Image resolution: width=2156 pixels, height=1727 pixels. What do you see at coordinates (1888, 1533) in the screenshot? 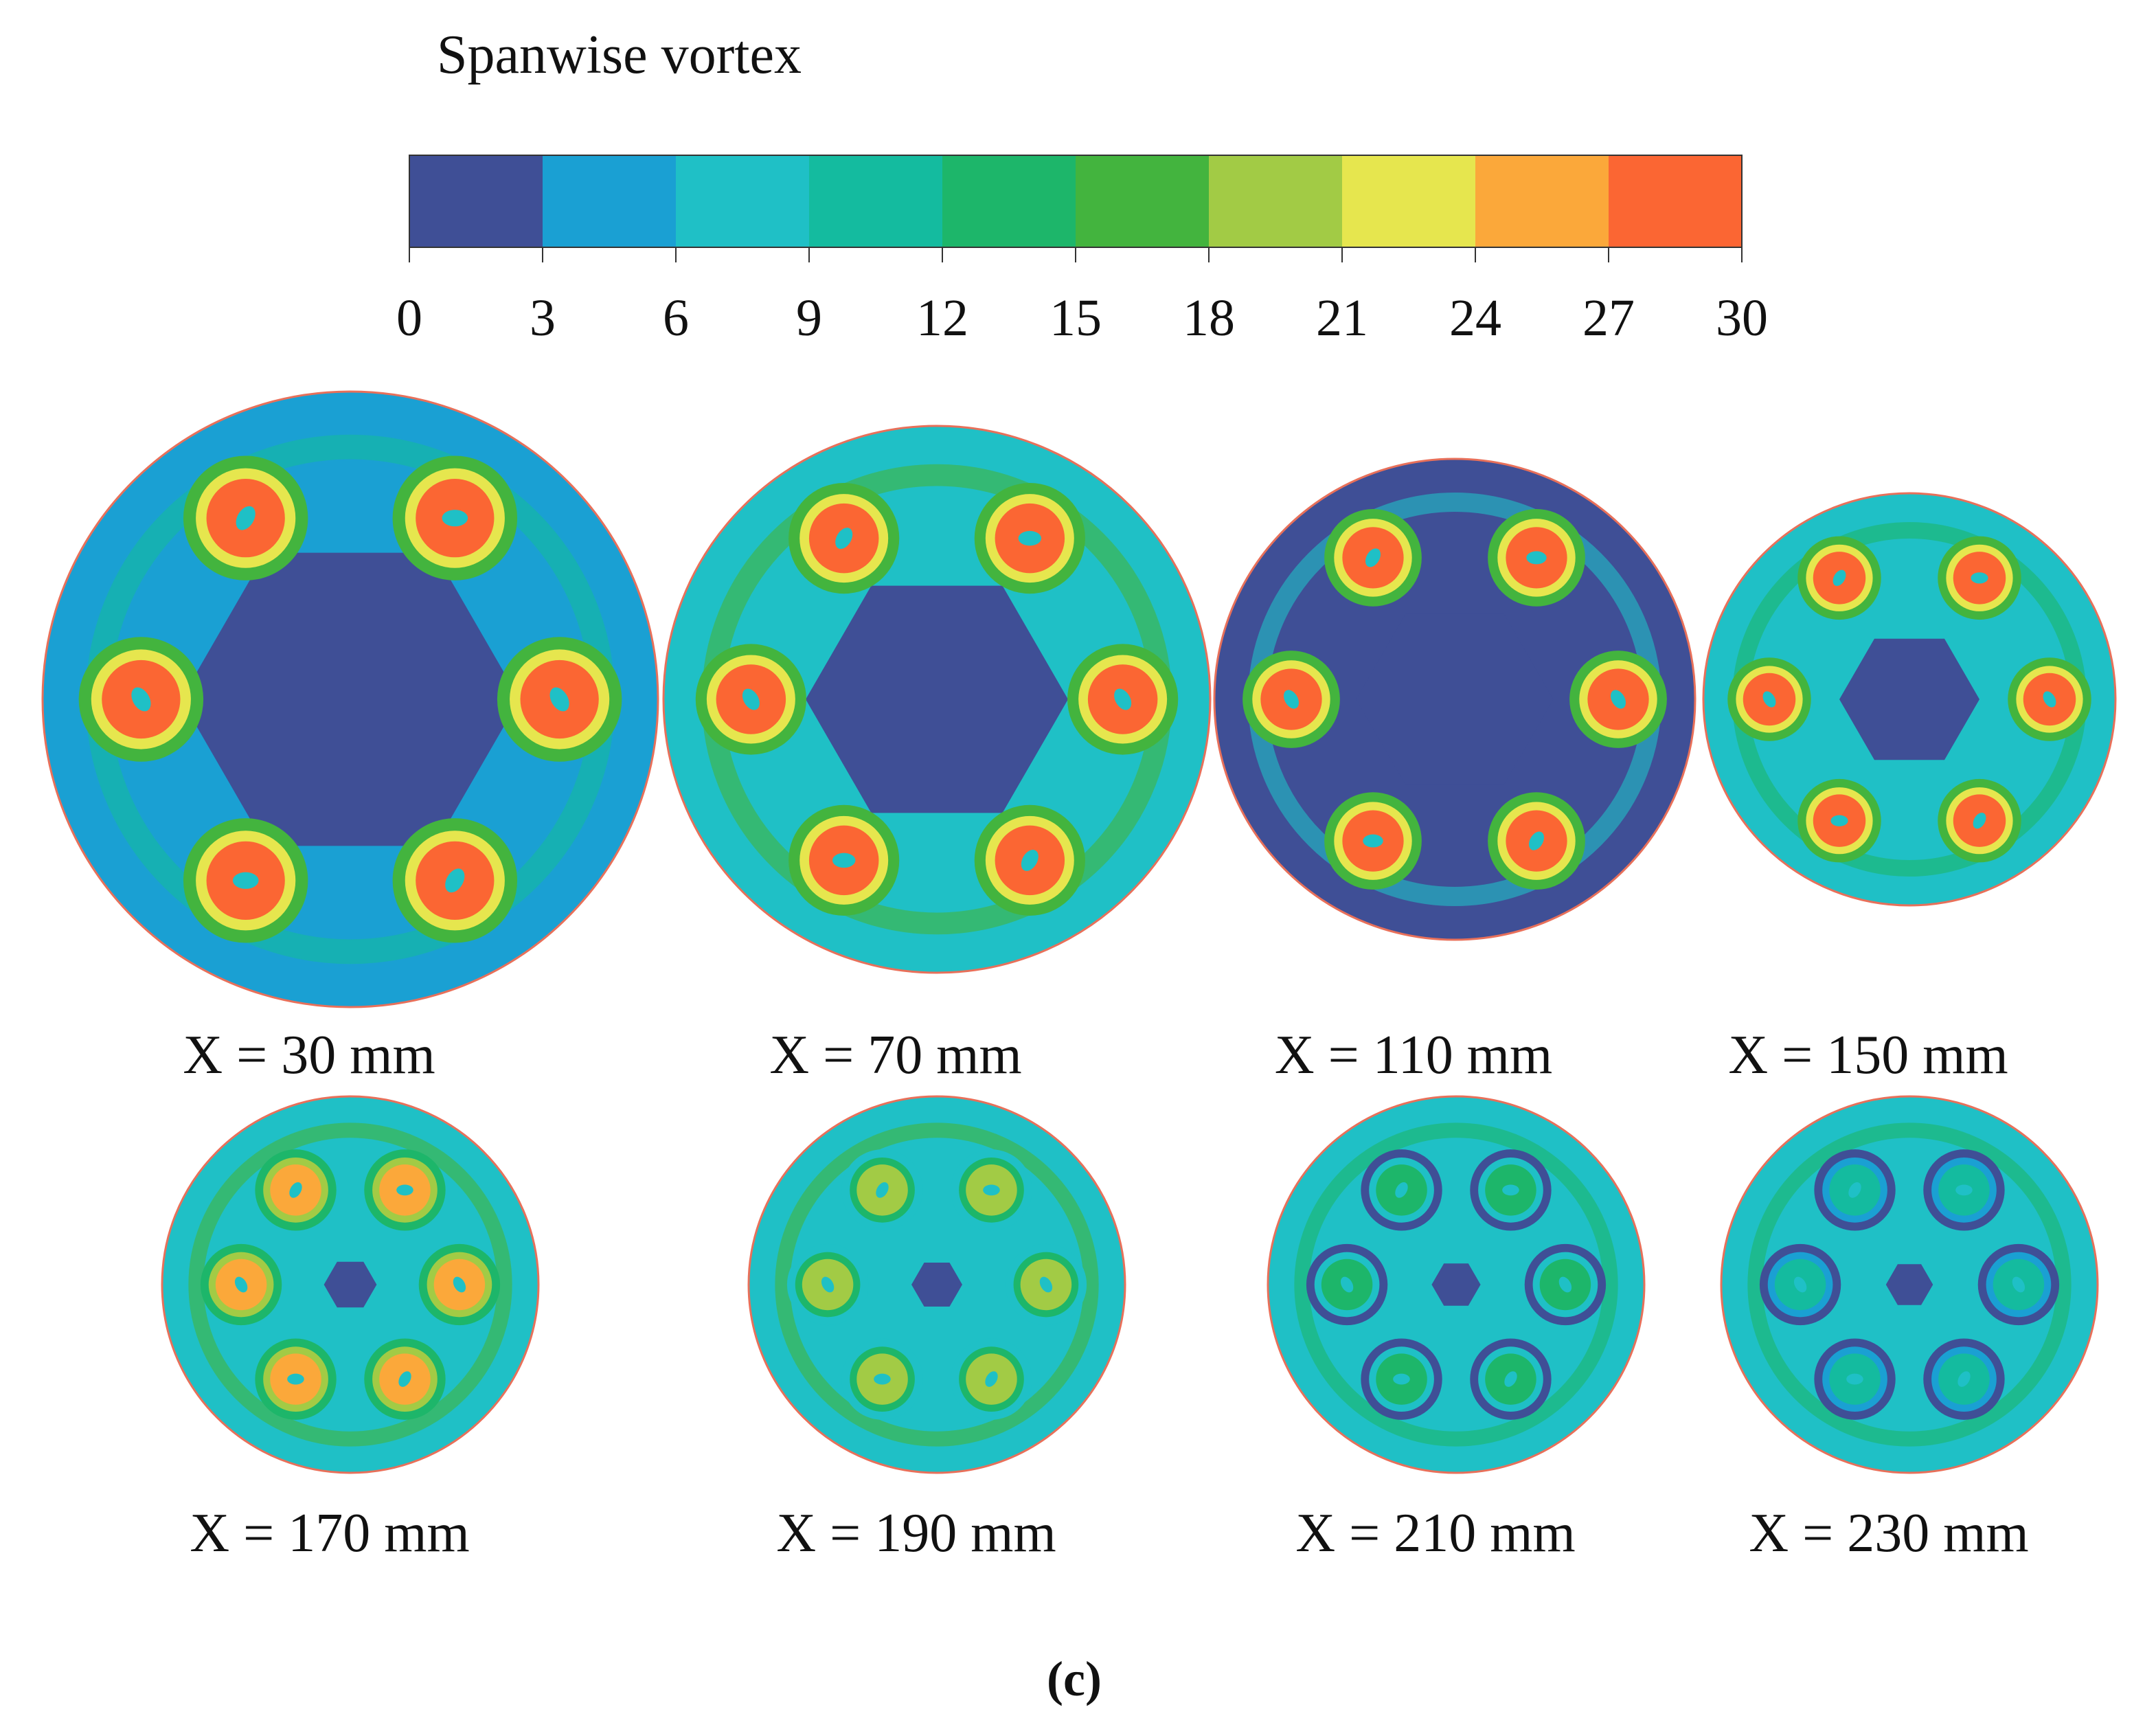
I see `section-label: X = 230 mm` at bounding box center [1888, 1533].